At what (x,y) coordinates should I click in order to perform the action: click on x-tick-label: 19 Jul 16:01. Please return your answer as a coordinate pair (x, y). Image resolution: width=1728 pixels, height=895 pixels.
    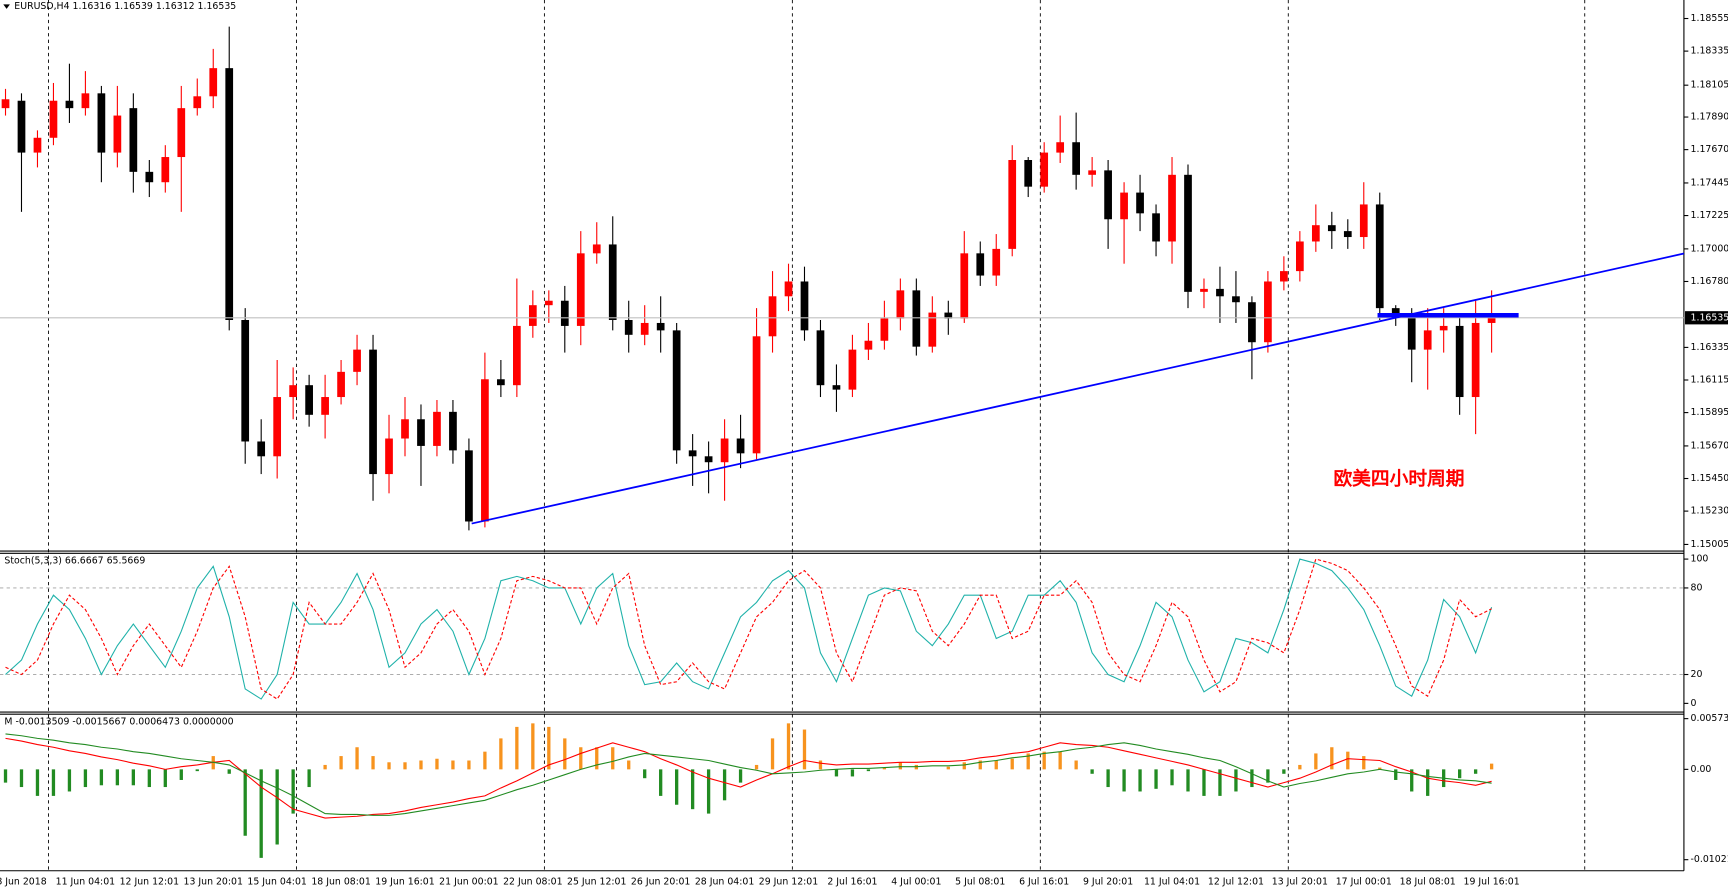
    Looking at the image, I should click on (1492, 881).